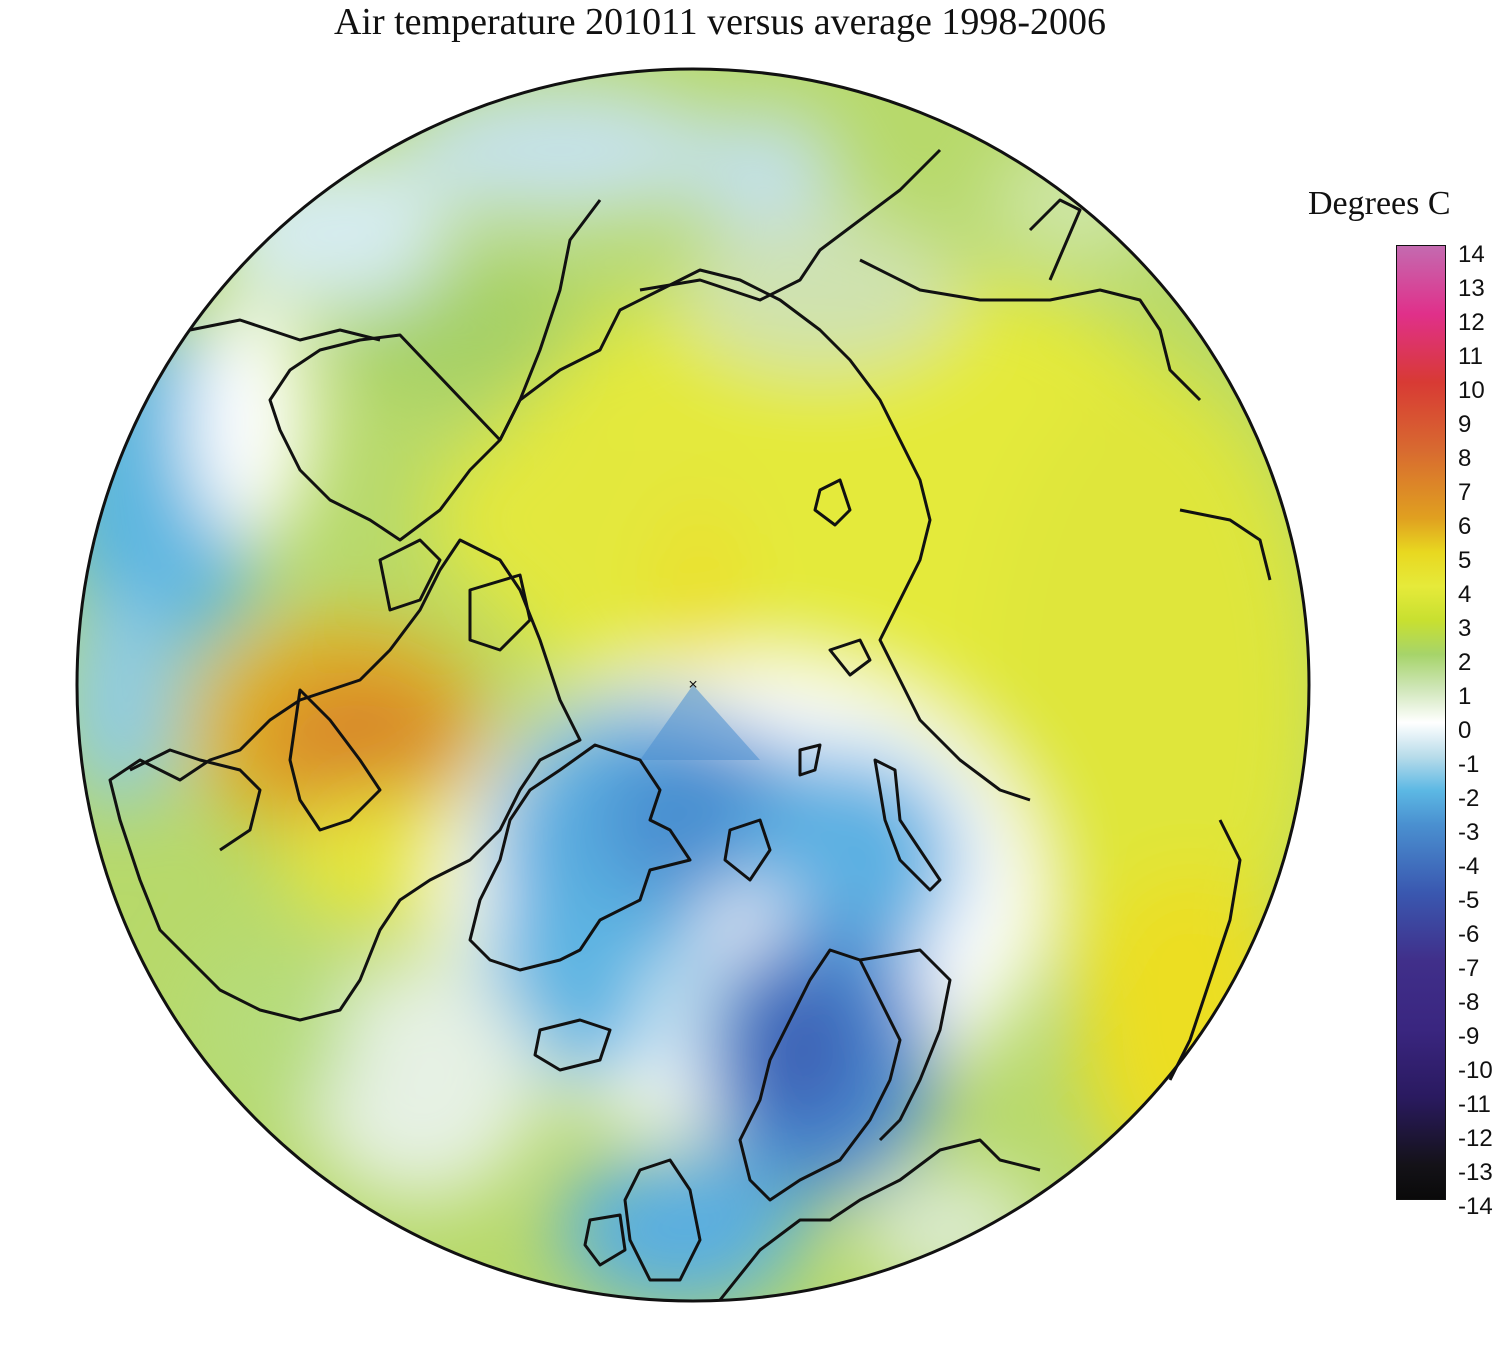 This screenshot has height=1367, width=1500. I want to click on colorbar-tick-label: -2, so click(1469, 798).